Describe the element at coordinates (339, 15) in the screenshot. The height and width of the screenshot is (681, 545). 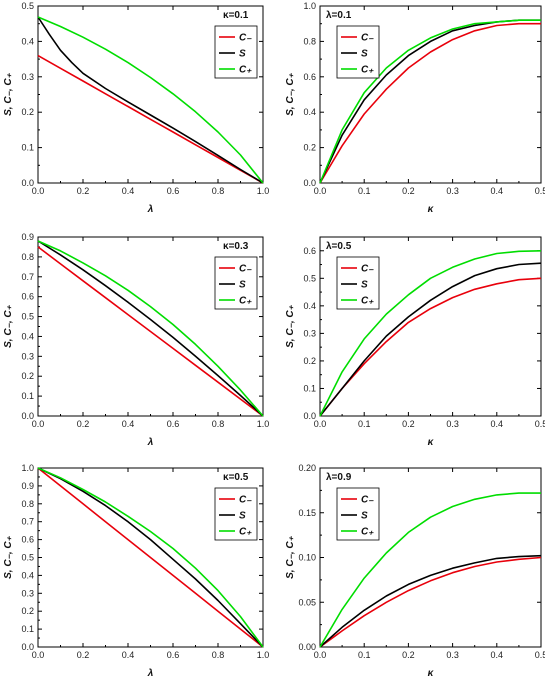
I see `parameter-label: λ=0.1` at that location.